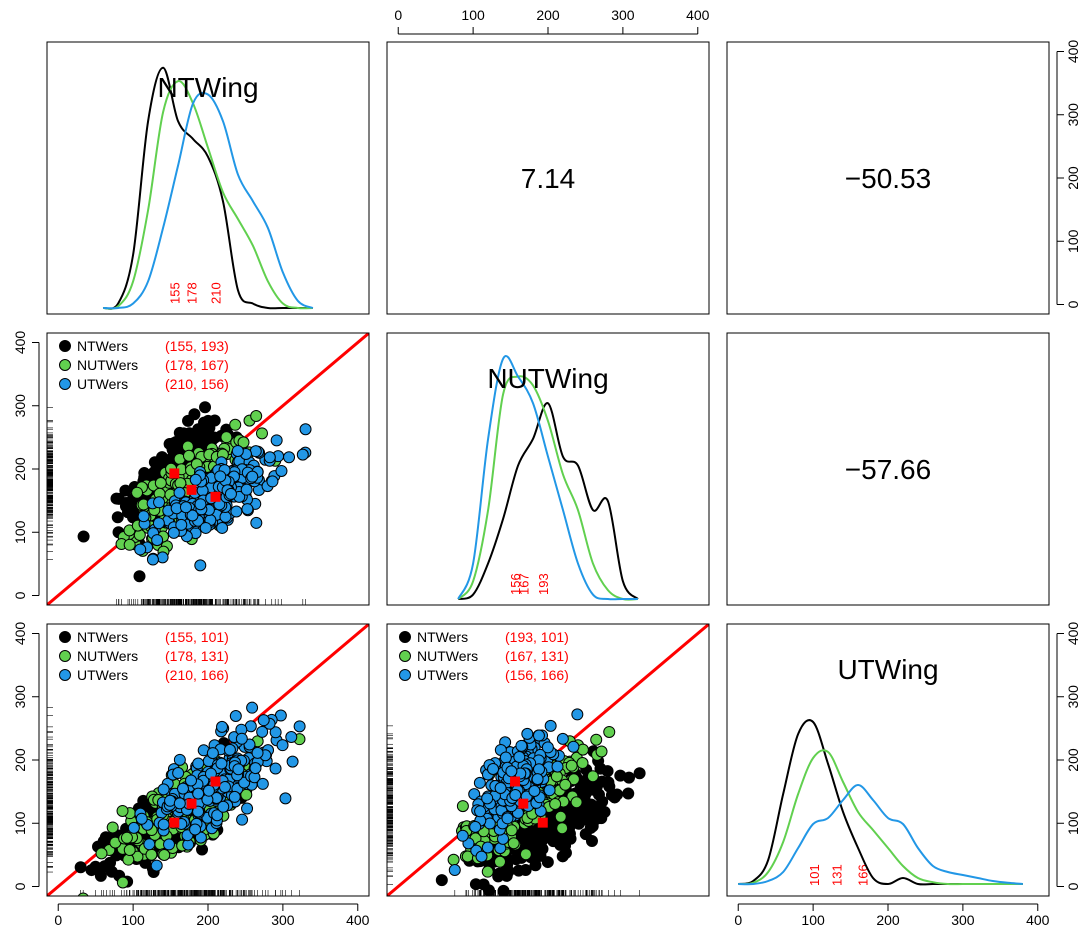  Describe the element at coordinates (190, 893) in the screenshot. I see `rug-bottom` at that location.